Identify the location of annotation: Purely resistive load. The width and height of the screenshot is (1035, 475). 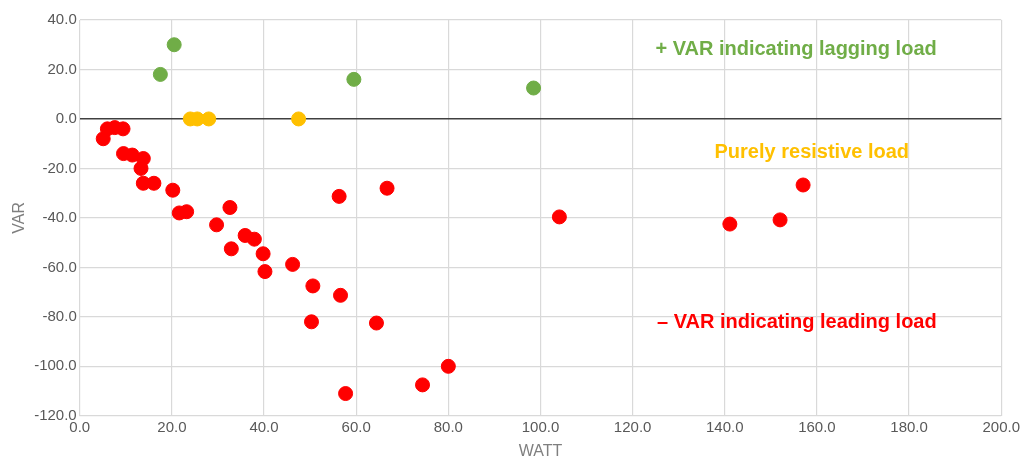
(812, 151).